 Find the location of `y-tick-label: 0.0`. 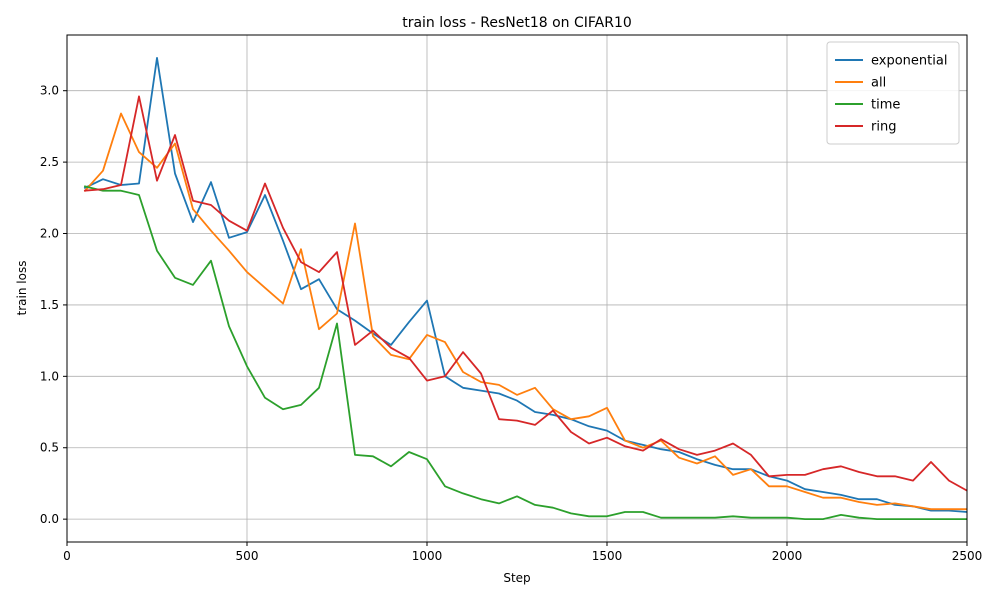

y-tick-label: 0.0 is located at coordinates (49, 519).